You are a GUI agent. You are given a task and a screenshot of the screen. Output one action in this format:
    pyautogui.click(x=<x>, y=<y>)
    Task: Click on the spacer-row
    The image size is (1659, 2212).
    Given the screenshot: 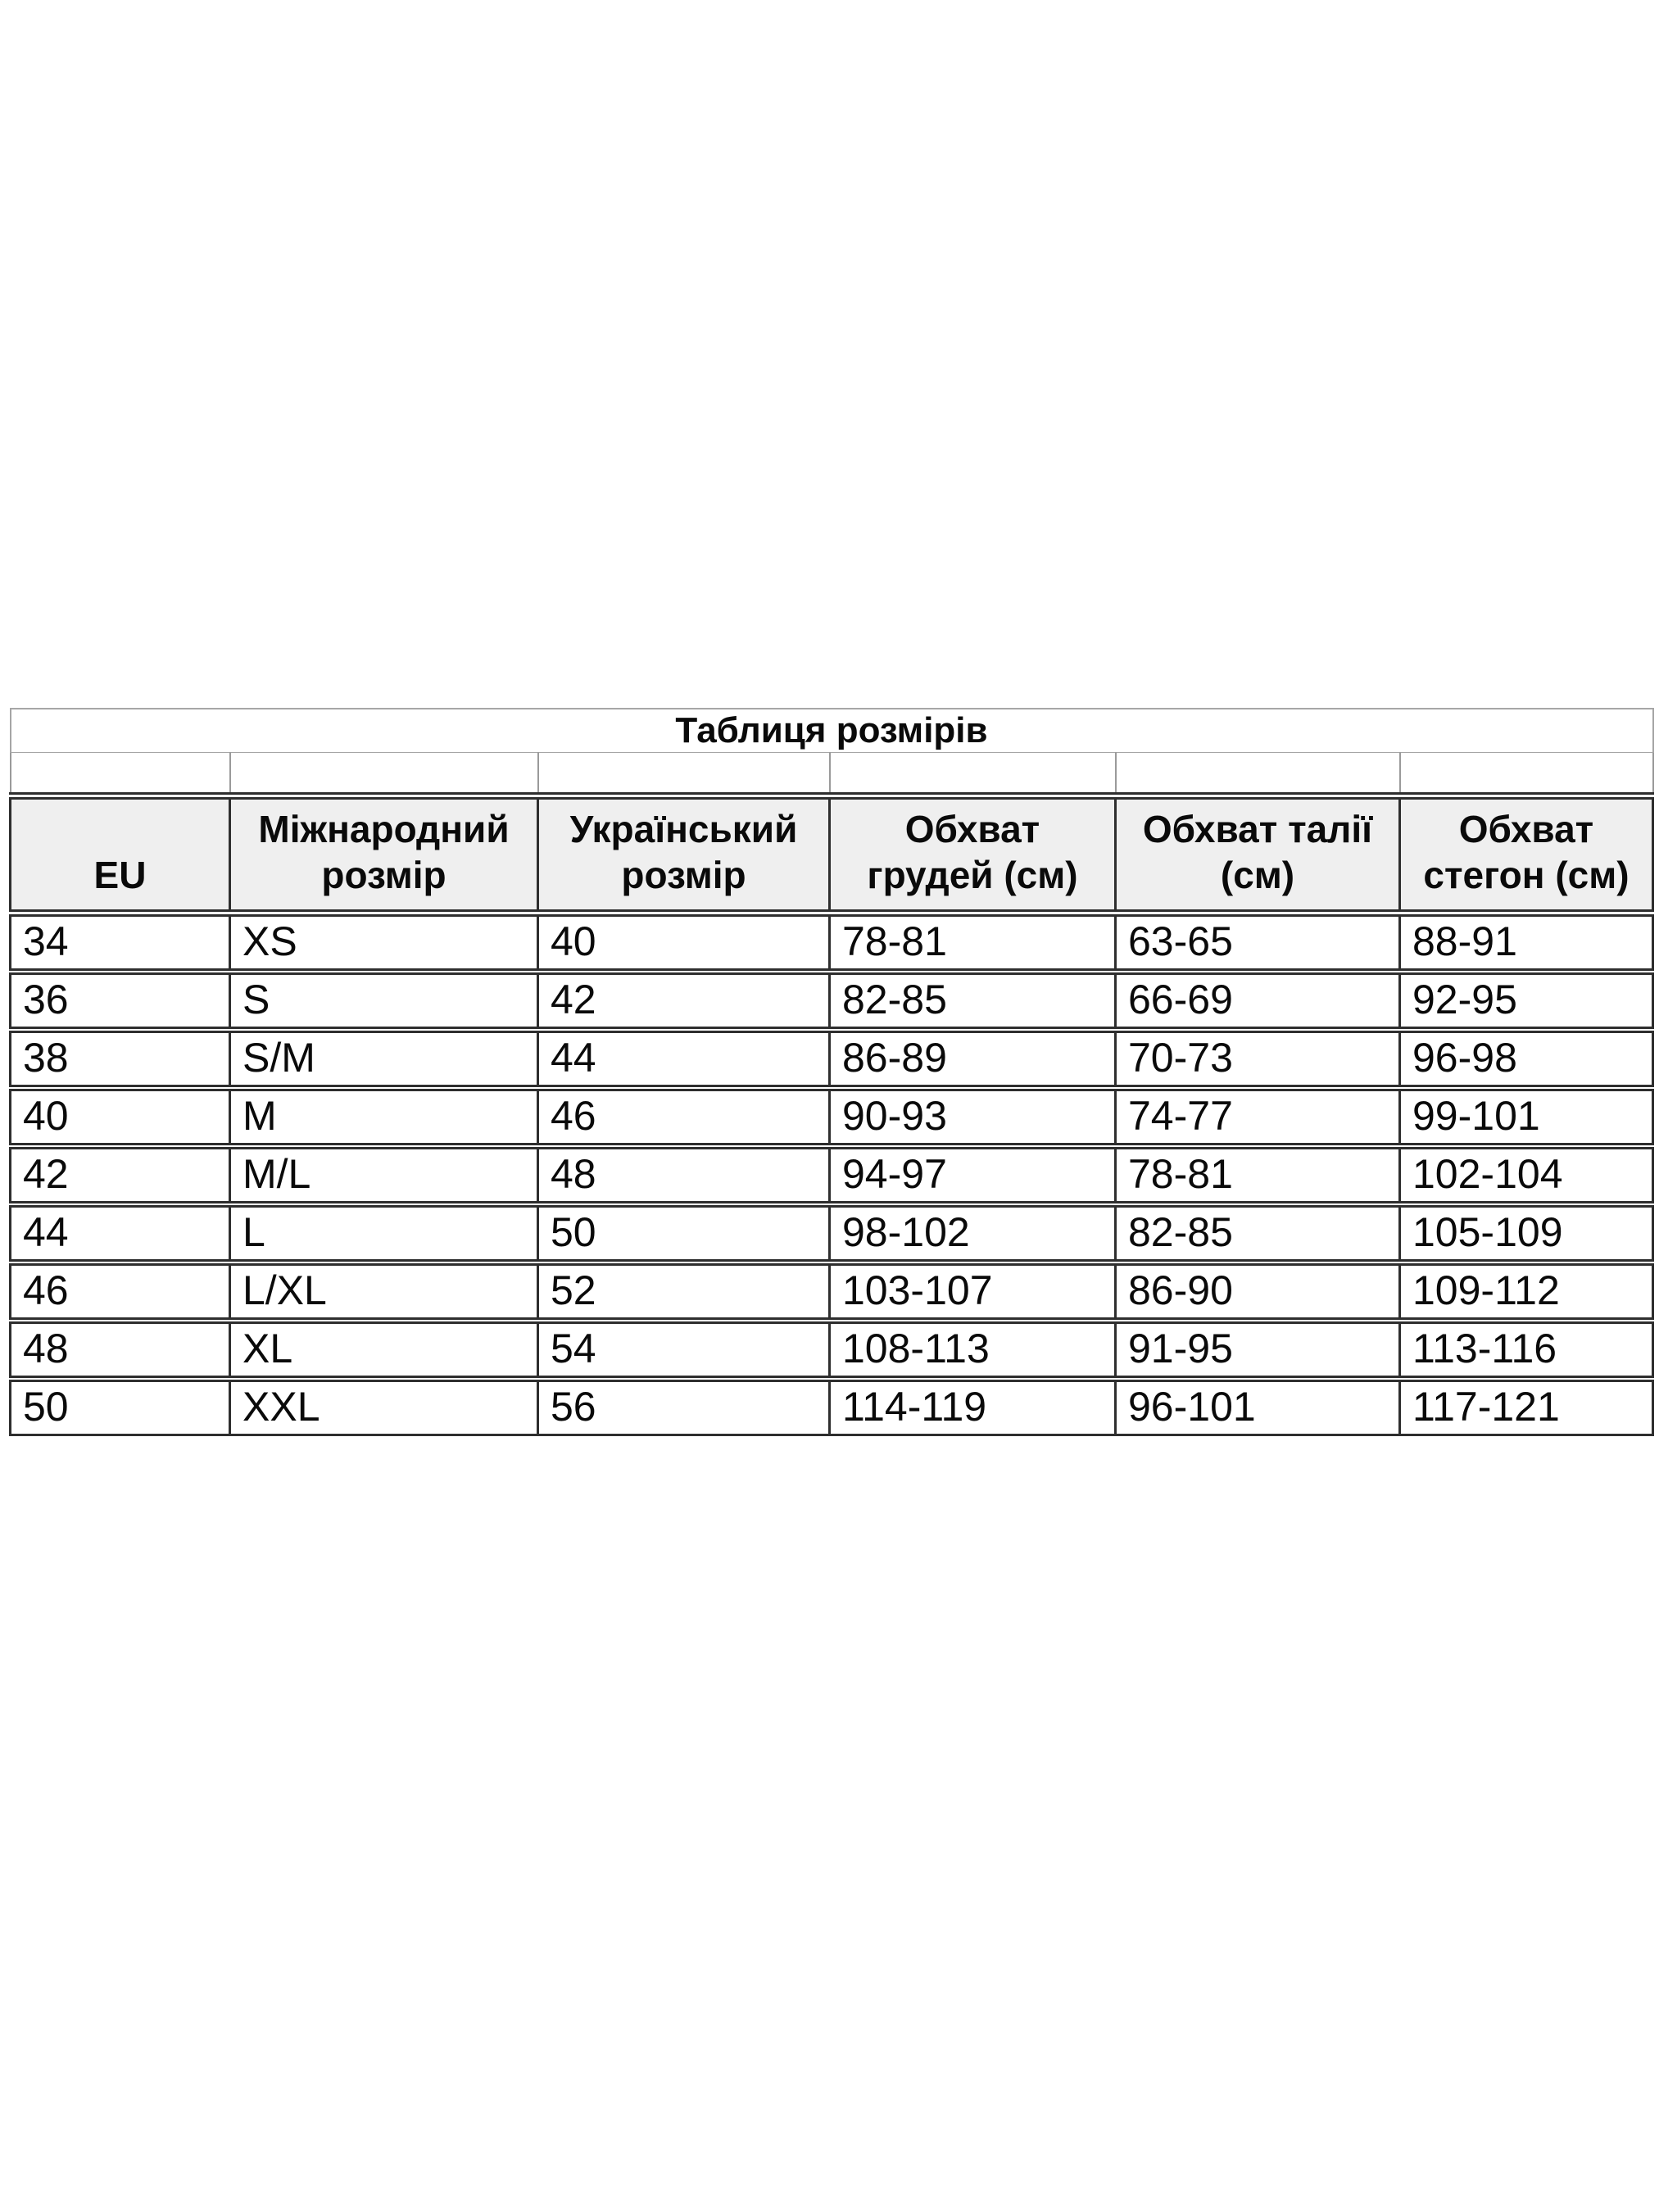 What is the action you would take?
    pyautogui.click(x=831, y=774)
    